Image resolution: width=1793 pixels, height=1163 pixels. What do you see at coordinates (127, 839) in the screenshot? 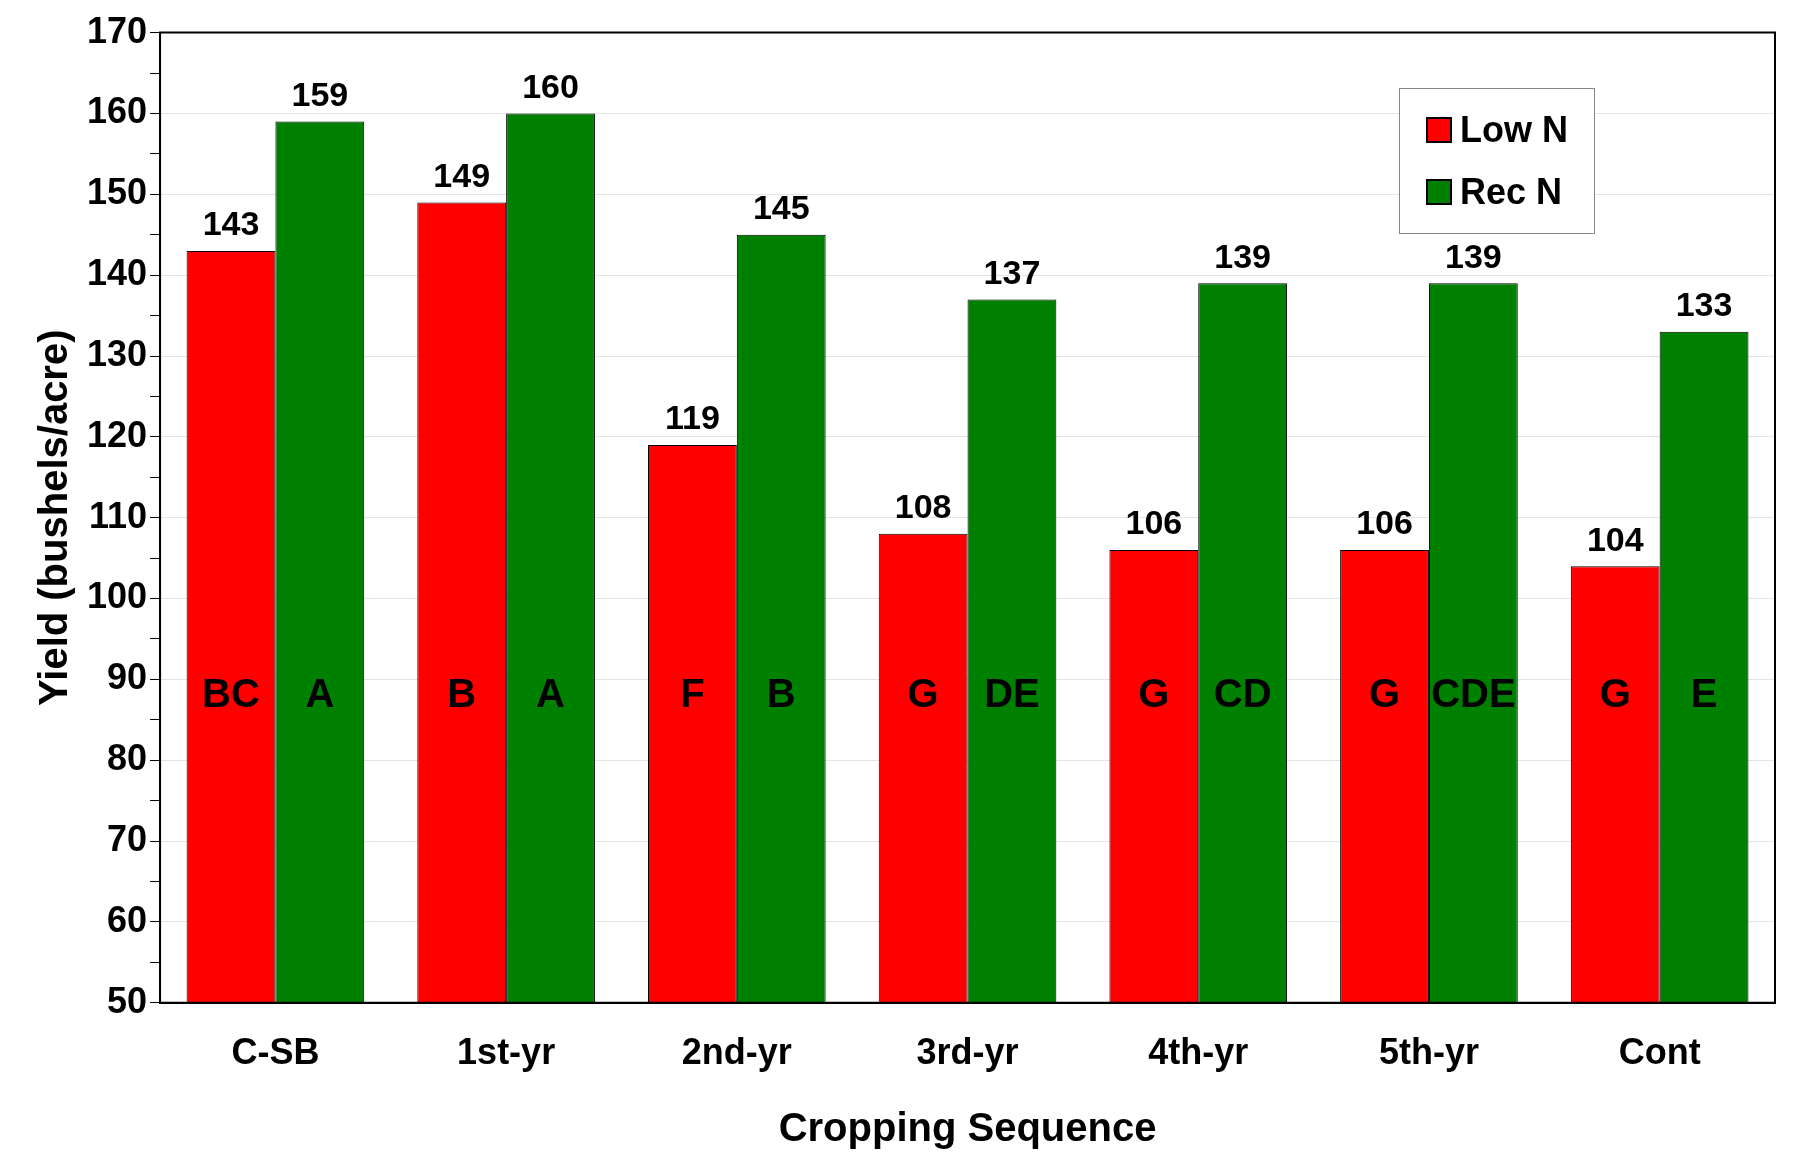
I see `y-tick-label: 70` at bounding box center [127, 839].